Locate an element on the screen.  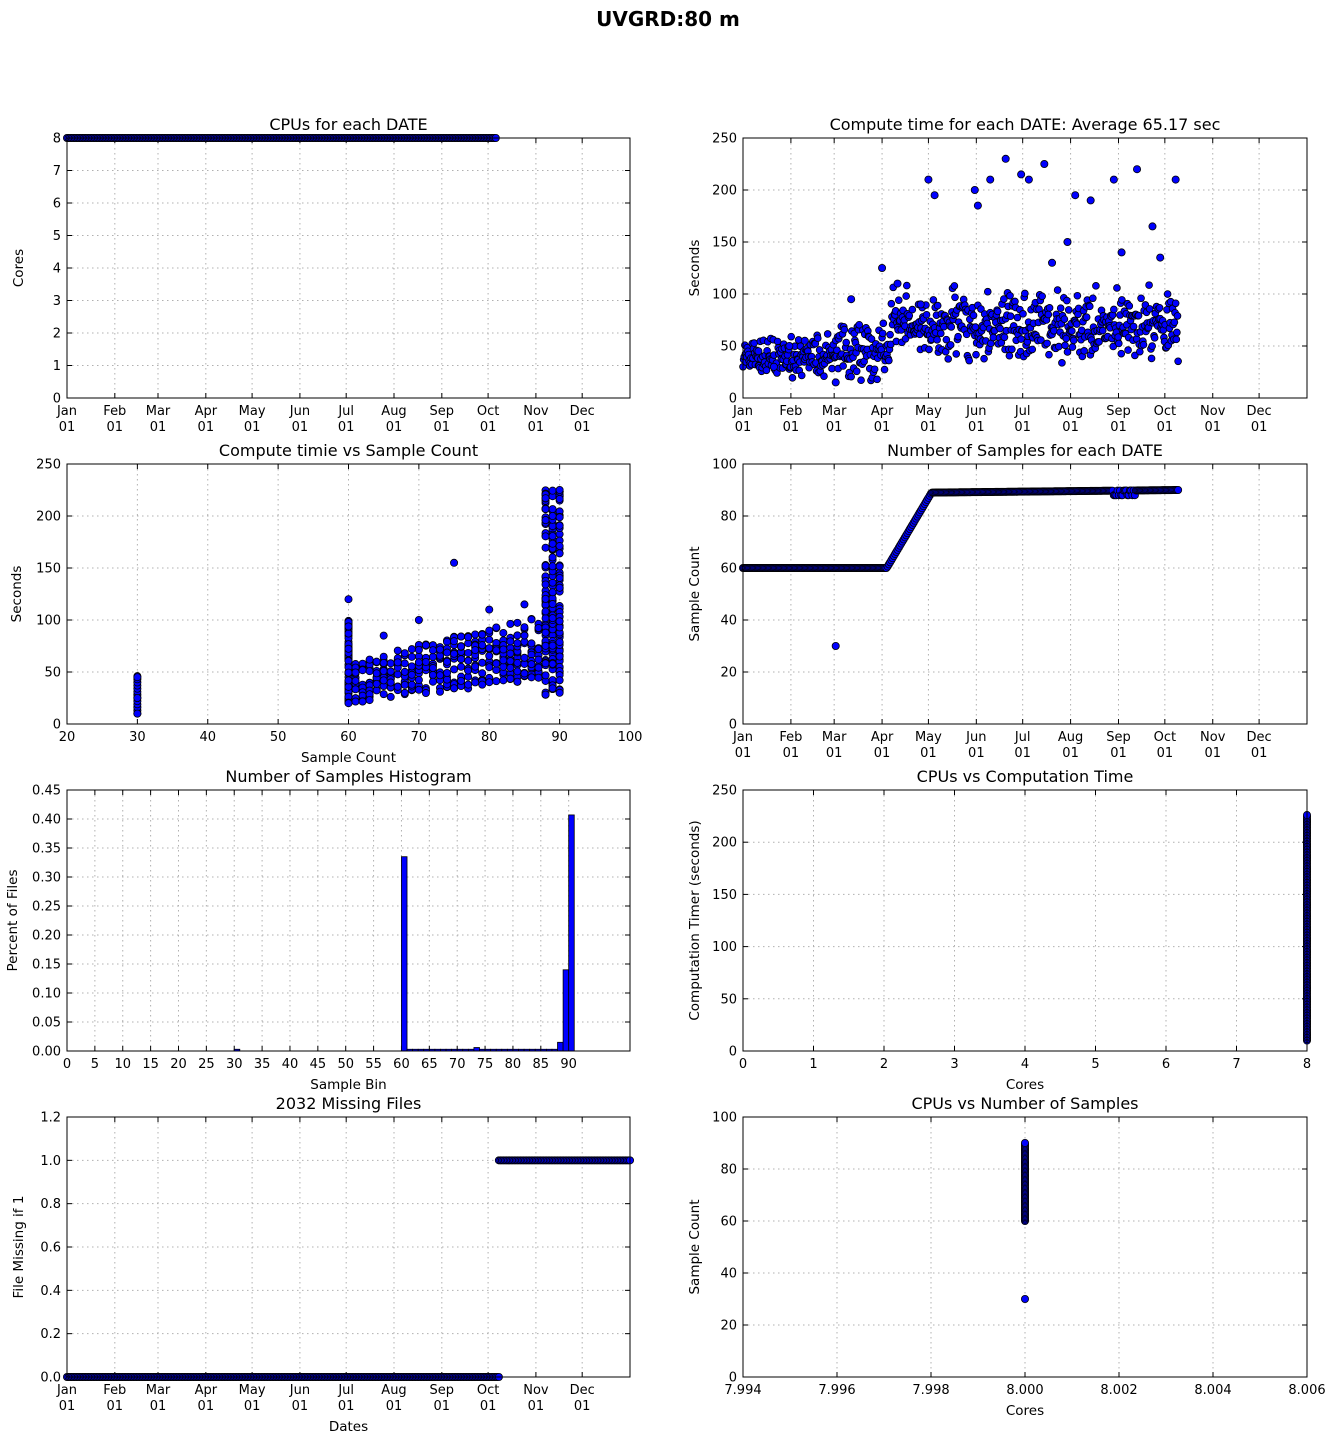
x-tick-label: 3 is located at coordinates (954, 1064).